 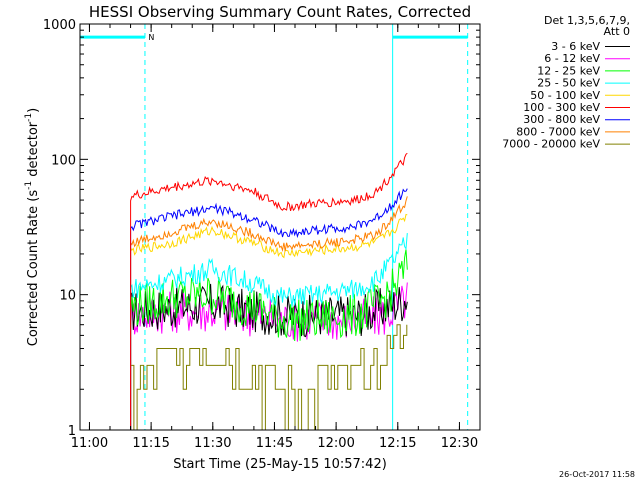 What do you see at coordinates (597, 474) in the screenshot?
I see `footer-timestamp: 26-Oct-2017 11:58` at bounding box center [597, 474].